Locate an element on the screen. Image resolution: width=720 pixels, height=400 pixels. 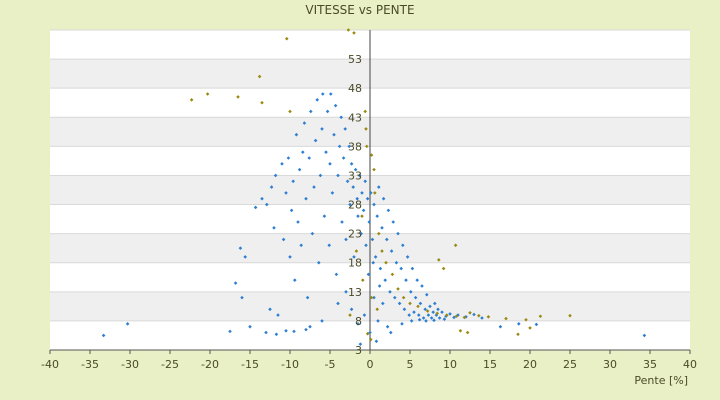
x-tick-label: -15 is located at coordinates (250, 364).